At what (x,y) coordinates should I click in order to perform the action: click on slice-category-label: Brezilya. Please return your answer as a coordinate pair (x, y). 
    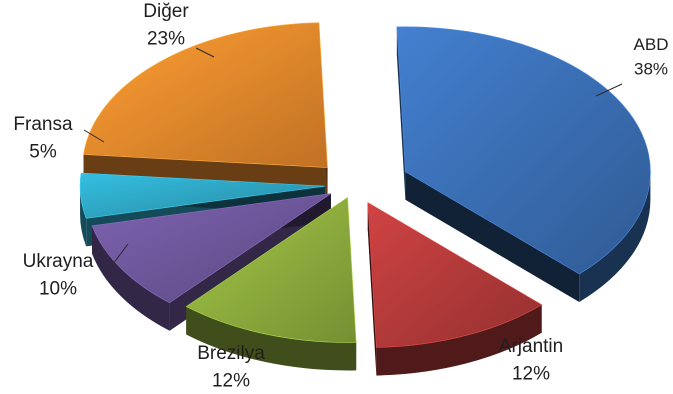
    Looking at the image, I should click on (231, 353).